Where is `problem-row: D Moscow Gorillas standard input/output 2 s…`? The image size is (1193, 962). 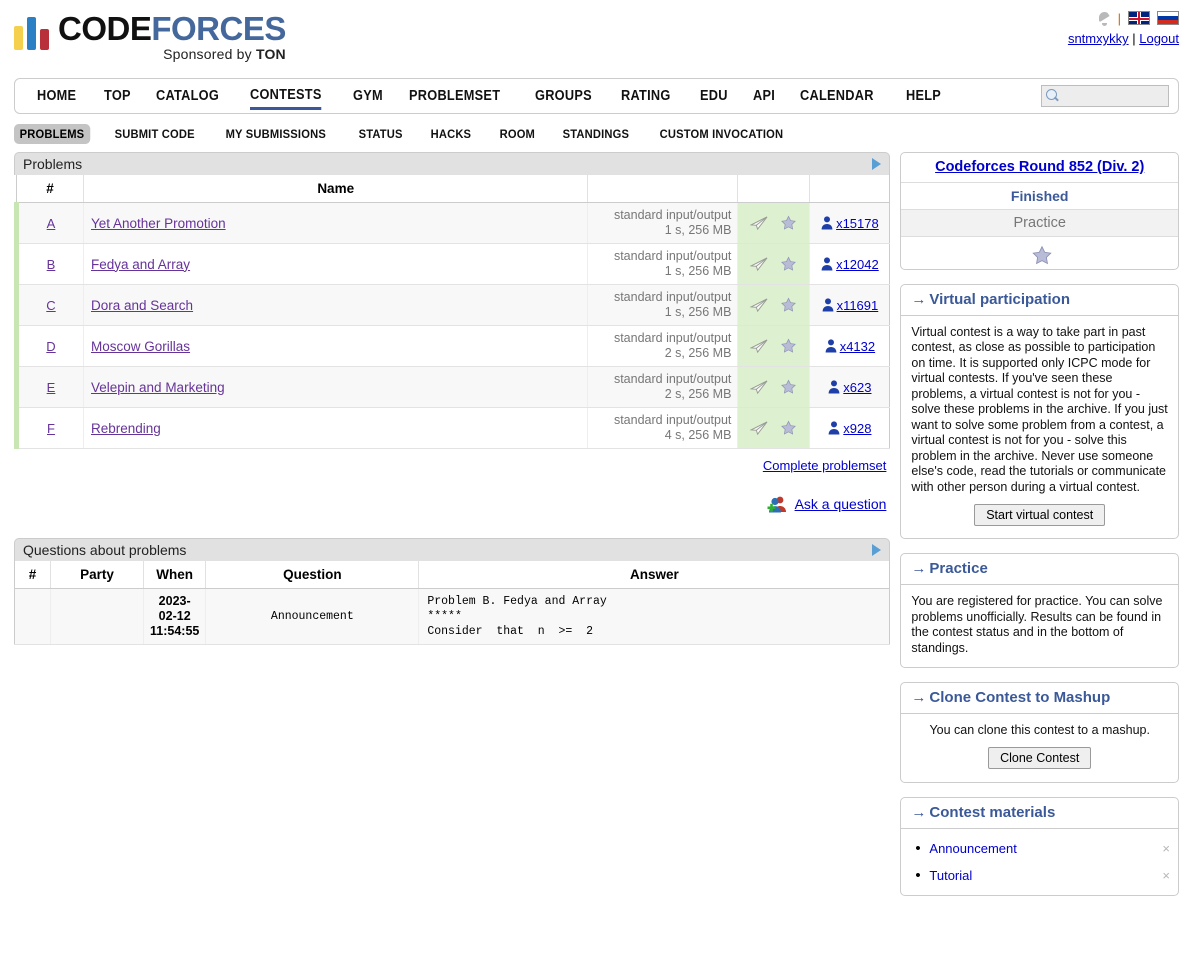 problem-row: D Moscow Gorillas standard input/output 2 s… is located at coordinates (452, 346).